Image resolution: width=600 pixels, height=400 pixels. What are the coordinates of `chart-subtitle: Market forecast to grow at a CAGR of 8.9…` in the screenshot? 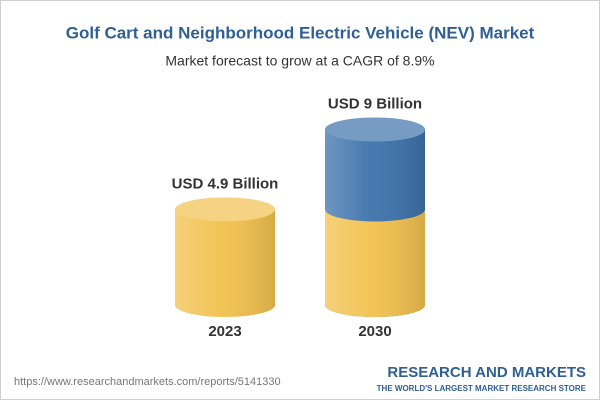 It's located at (299, 61).